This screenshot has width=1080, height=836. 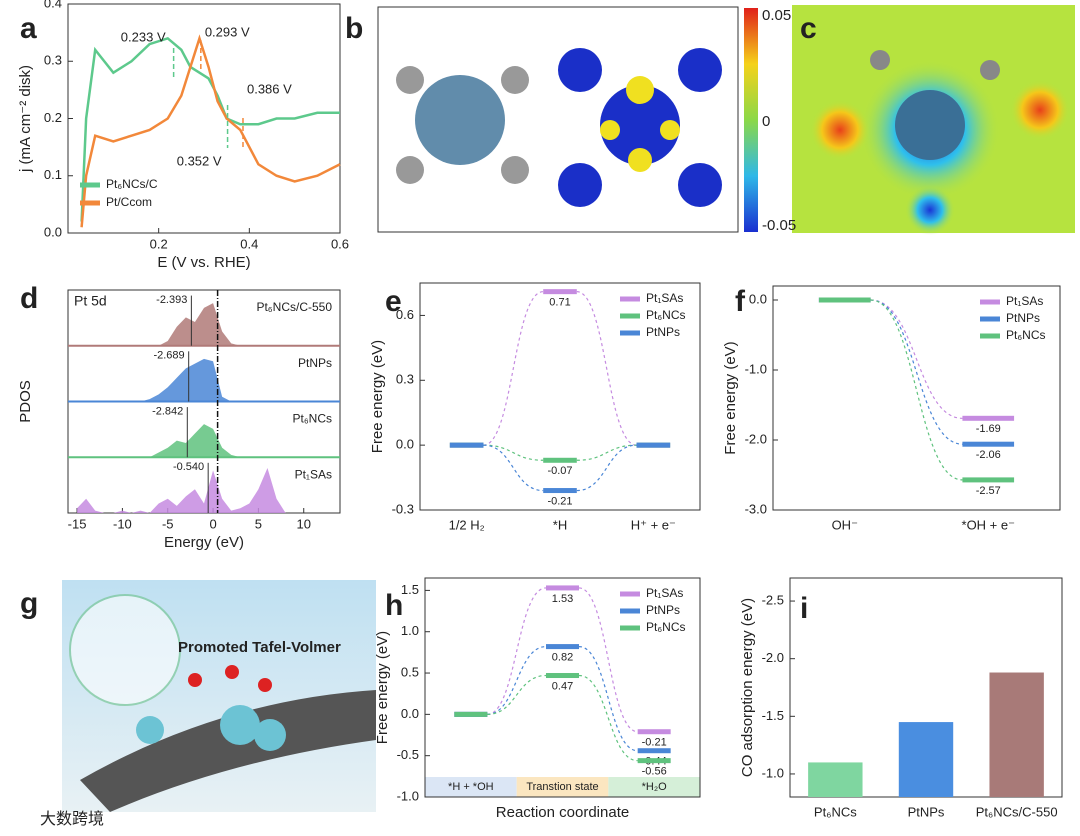 What do you see at coordinates (403, 508) in the screenshot?
I see `y-tick-label: -0.3` at bounding box center [403, 508].